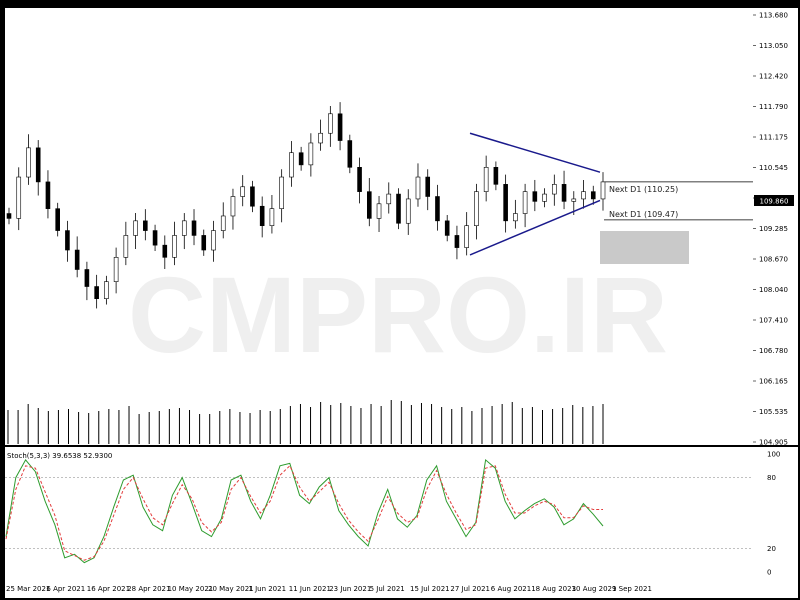 The height and width of the screenshot is (600, 800). Describe the element at coordinates (59, 456) in the screenshot. I see `stochastic-title: Stoch(5,3,3) 39.6538 52.9300` at that location.